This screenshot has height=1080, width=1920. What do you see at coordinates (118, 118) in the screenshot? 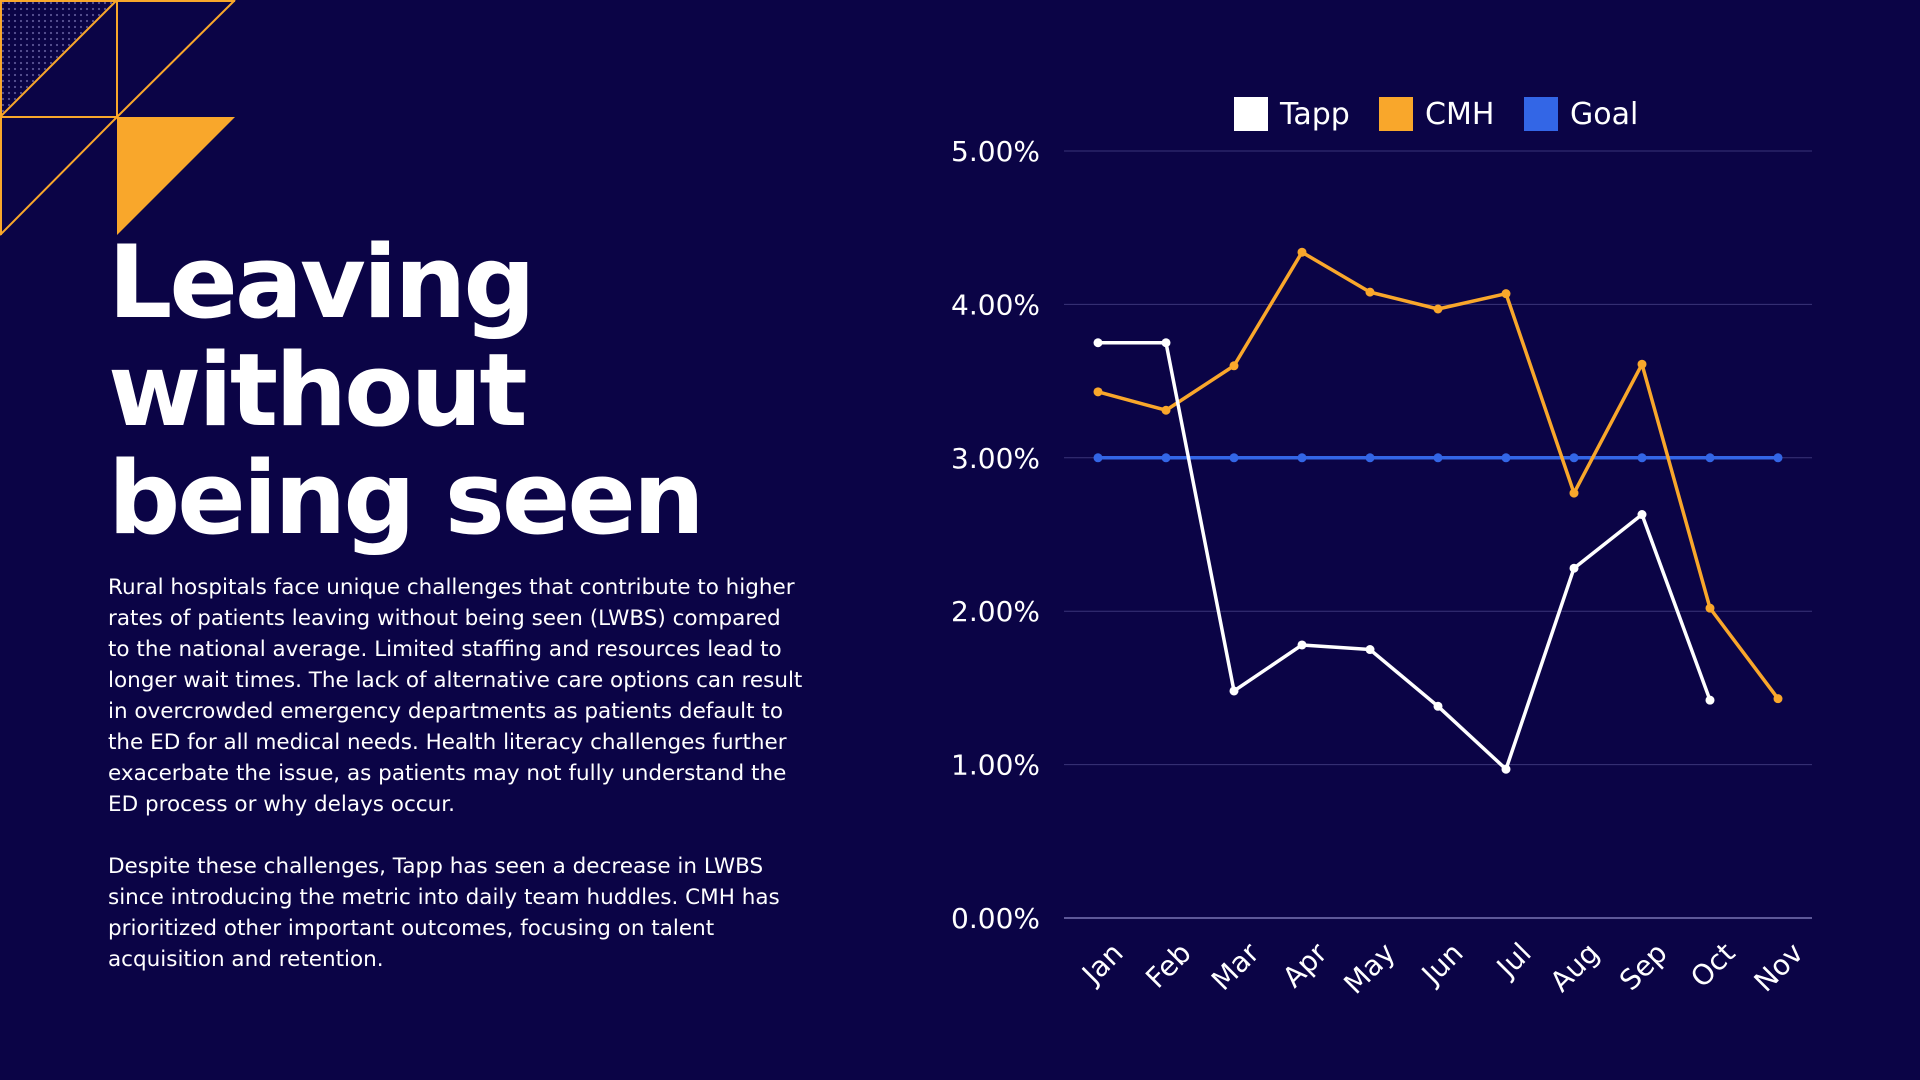
I see `corner-decoration` at bounding box center [118, 118].